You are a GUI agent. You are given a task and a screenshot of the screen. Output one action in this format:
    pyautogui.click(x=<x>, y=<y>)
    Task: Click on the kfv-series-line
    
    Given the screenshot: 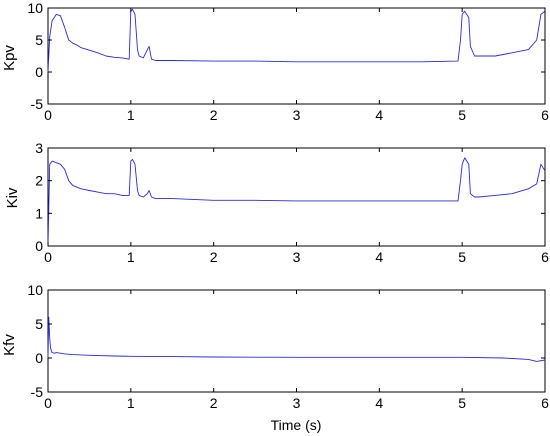 What is the action you would take?
    pyautogui.click(x=296, y=339)
    